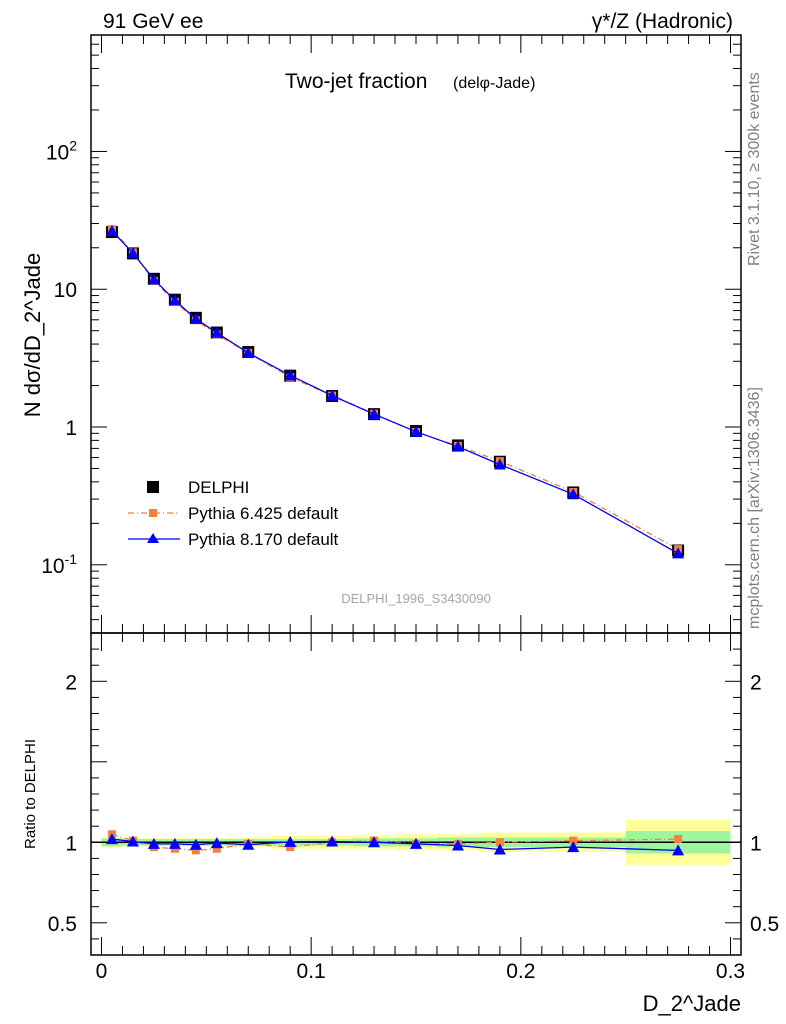 The height and width of the screenshot is (1024, 786). What do you see at coordinates (756, 682) in the screenshot?
I see `ratio-y-tick-label-right: 2` at bounding box center [756, 682].